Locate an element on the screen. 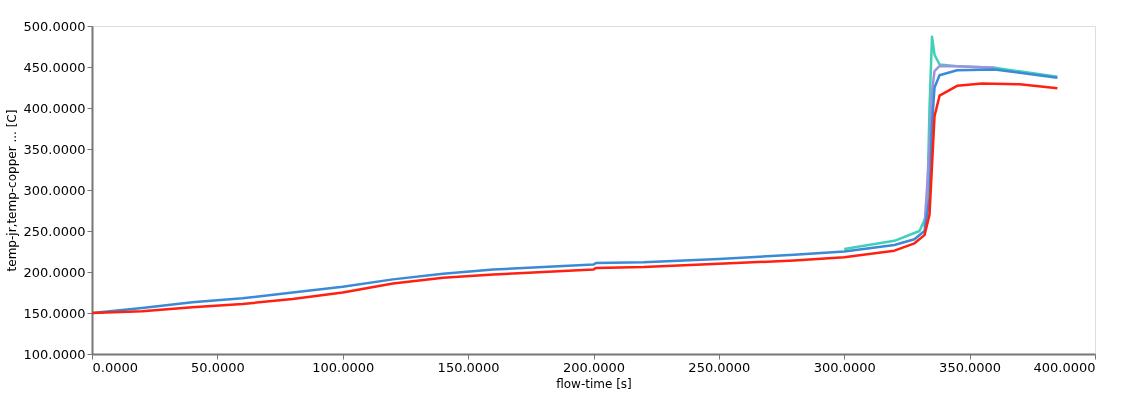  y-axis-title: temp-jr,temp-copper ... [C] is located at coordinates (12, 190).